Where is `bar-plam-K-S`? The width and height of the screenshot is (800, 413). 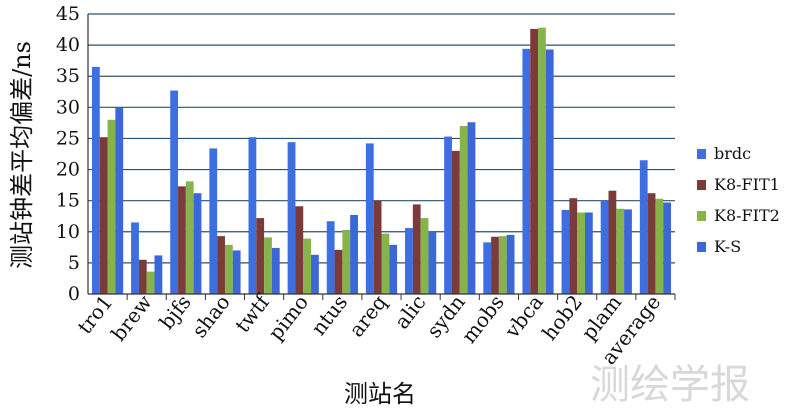
bar-plam-K-S is located at coordinates (628, 251).